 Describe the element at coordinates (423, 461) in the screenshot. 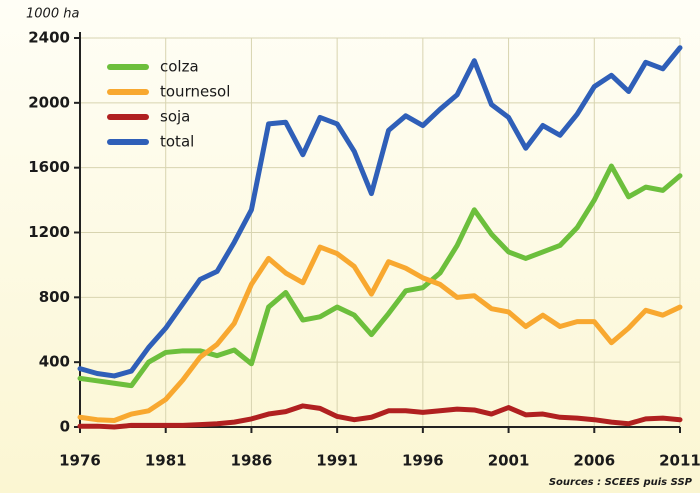

I see `x-tick-label: 1996` at that location.